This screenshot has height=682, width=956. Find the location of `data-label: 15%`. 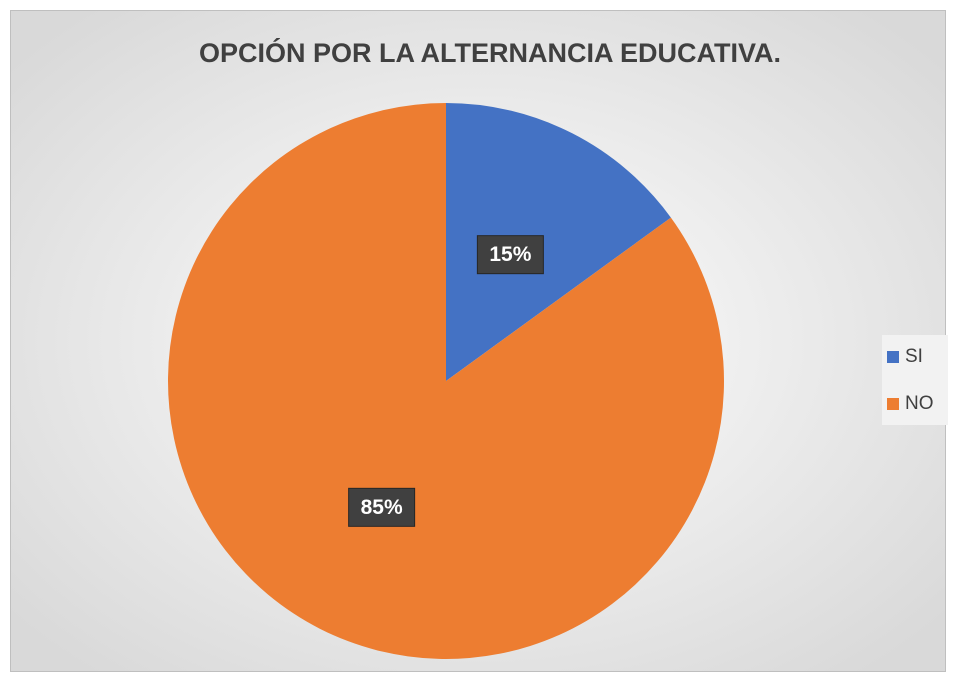

data-label: 15% is located at coordinates (510, 254).